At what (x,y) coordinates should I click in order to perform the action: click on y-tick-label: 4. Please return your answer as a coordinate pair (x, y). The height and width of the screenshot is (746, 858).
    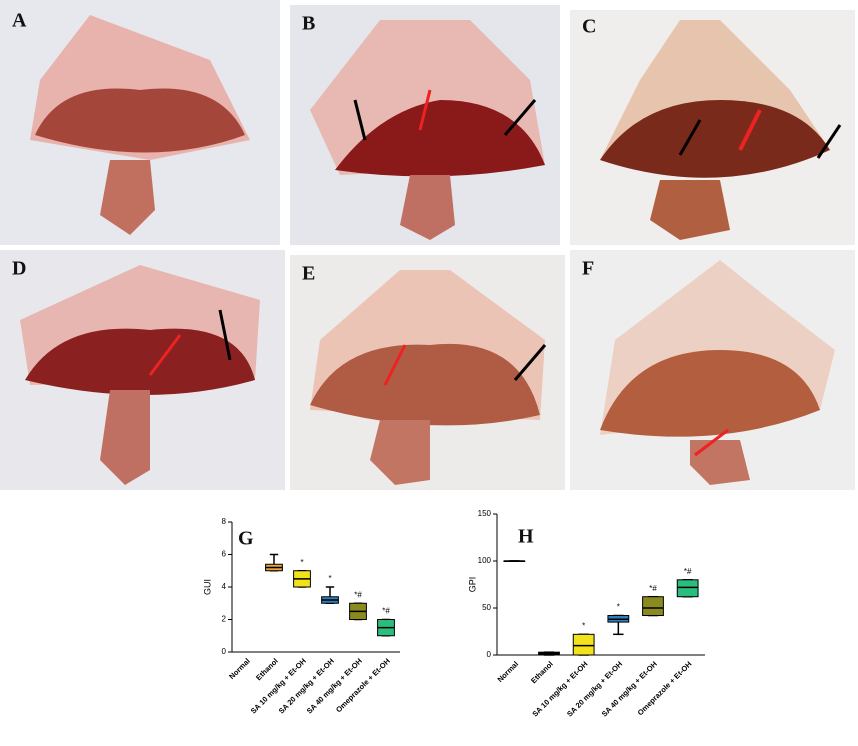
    Looking at the image, I should click on (224, 586).